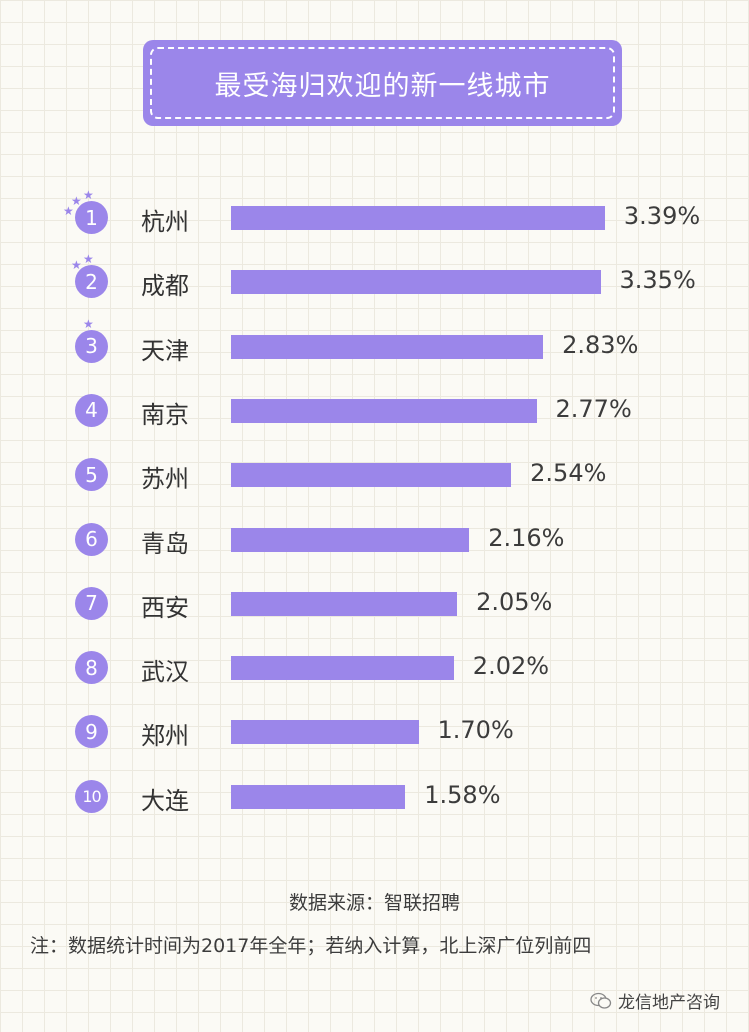 The image size is (749, 1032). I want to click on value-label: 3.39%, so click(662, 216).